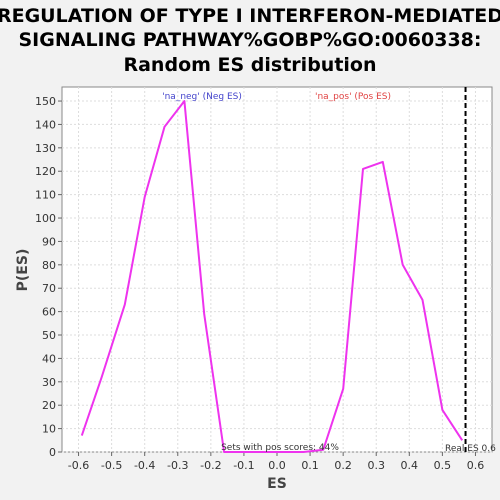  I want to click on y-tick-label: 120, so click(45, 171).